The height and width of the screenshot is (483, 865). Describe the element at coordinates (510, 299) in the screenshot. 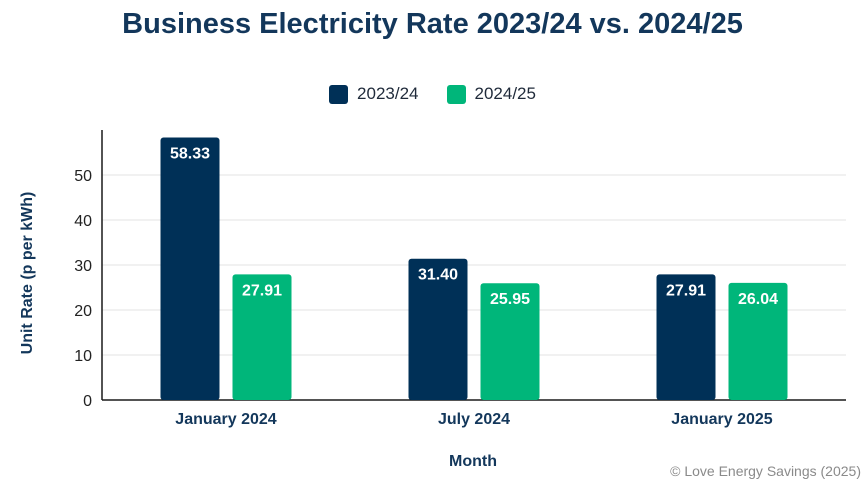

I see `bar-value-label: 25.95` at that location.